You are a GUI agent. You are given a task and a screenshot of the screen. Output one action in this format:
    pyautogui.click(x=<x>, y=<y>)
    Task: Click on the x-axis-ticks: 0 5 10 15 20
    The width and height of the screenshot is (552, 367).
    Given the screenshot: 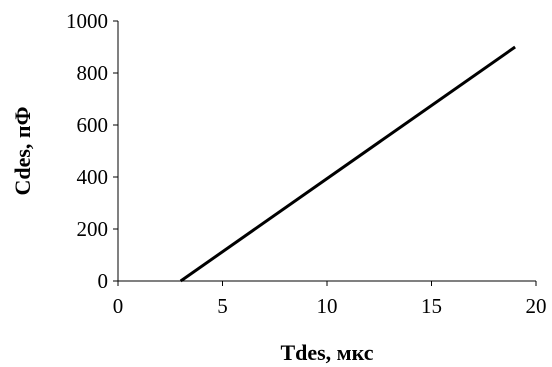 What is the action you would take?
    pyautogui.click(x=330, y=299)
    